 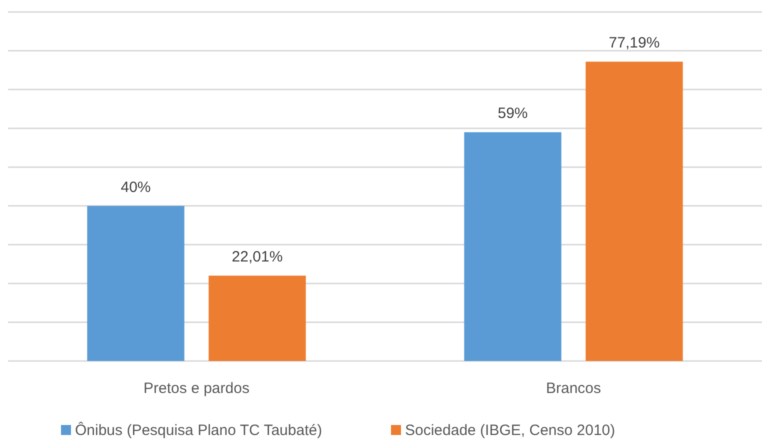 I want to click on data-label: 22,01%, so click(x=257, y=257).